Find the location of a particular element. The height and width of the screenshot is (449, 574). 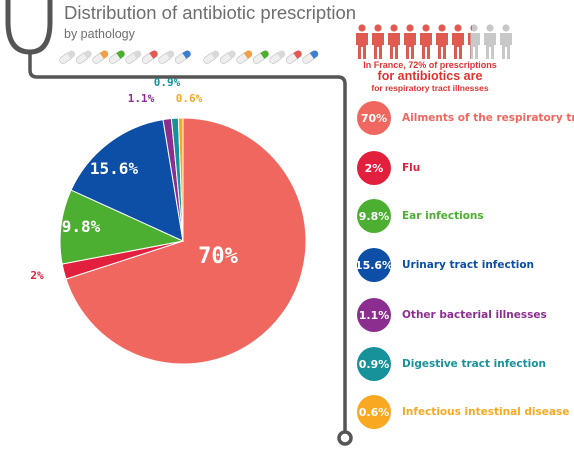

slice-label: 2% is located at coordinates (37, 275).